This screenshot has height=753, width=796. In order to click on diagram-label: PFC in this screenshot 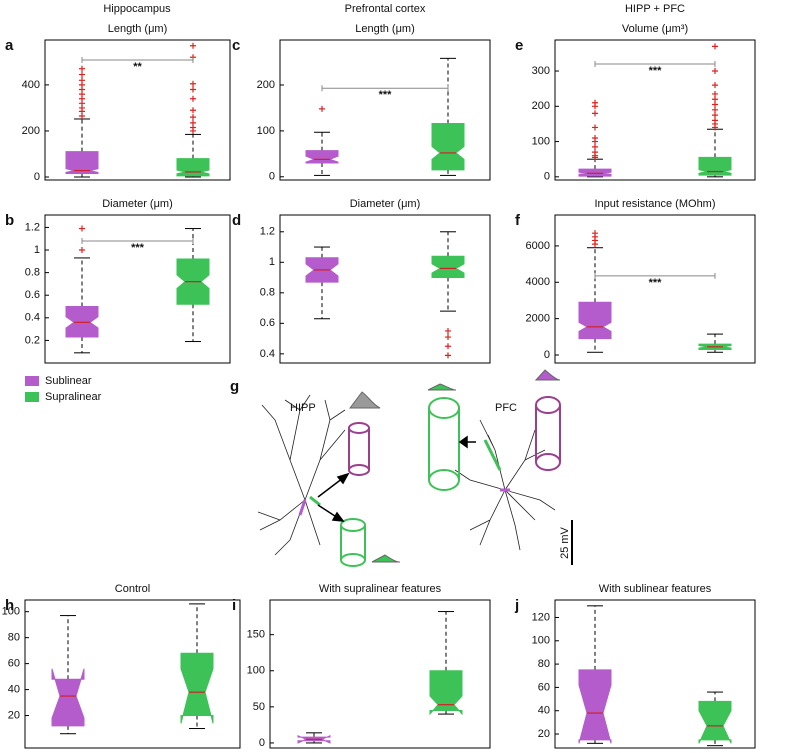, I will do `click(506, 408)`.